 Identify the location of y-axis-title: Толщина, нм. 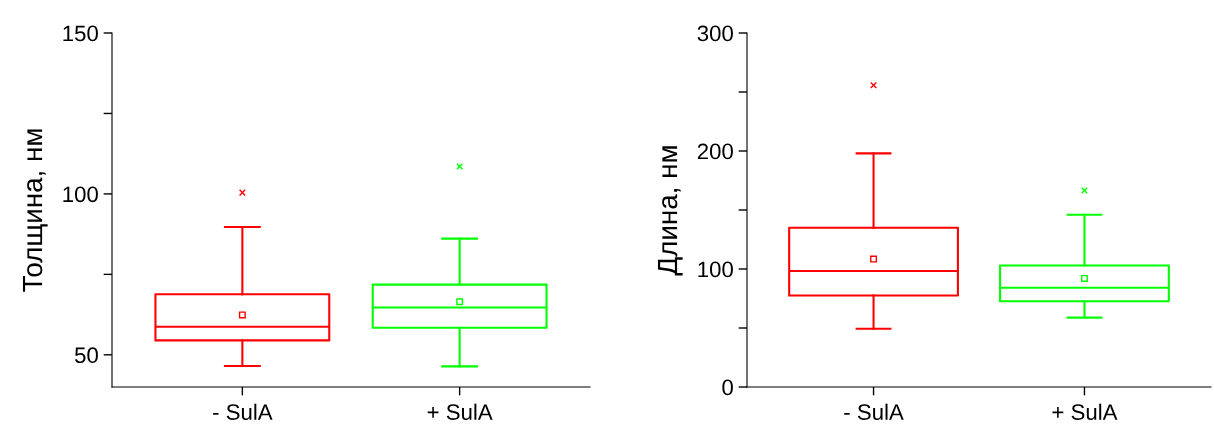
(35, 210).